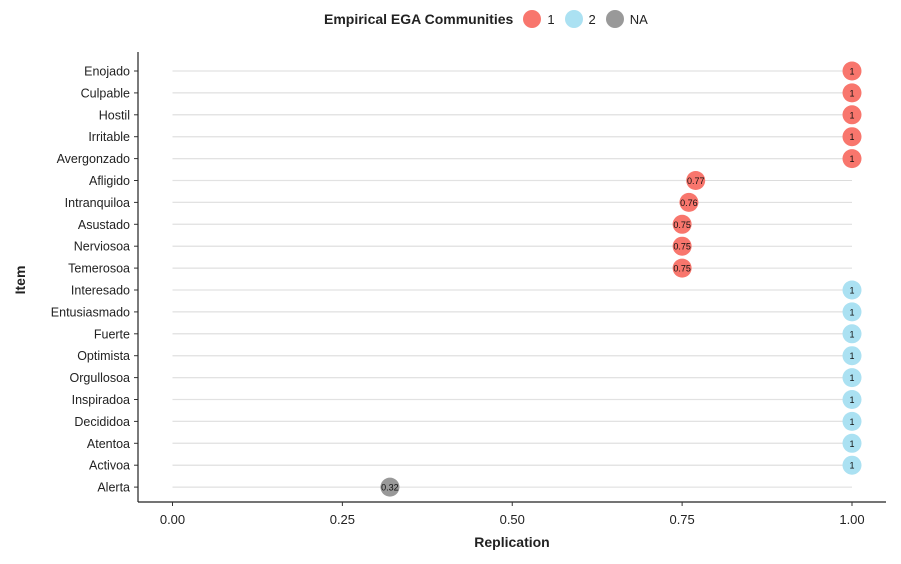  What do you see at coordinates (511, 542) in the screenshot?
I see `x-axis-title: Replication` at bounding box center [511, 542].